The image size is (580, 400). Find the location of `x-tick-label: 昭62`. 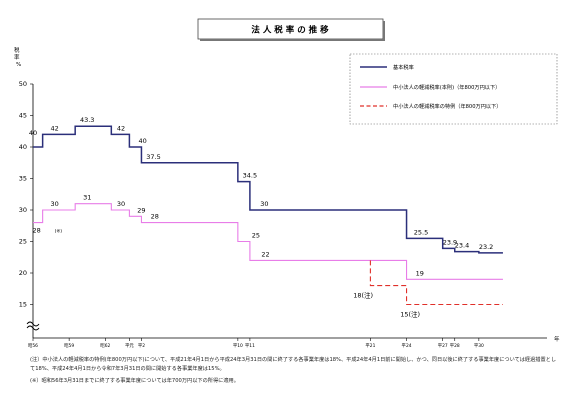

x-tick-label: 昭62 is located at coordinates (105, 346).